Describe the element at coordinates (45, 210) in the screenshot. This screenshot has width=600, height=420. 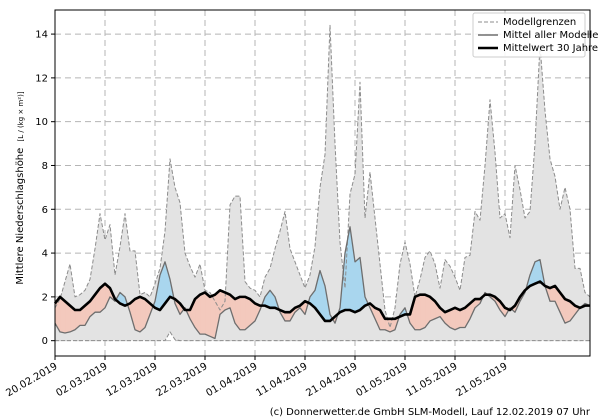
I see `y-tick-label: 6` at that location.